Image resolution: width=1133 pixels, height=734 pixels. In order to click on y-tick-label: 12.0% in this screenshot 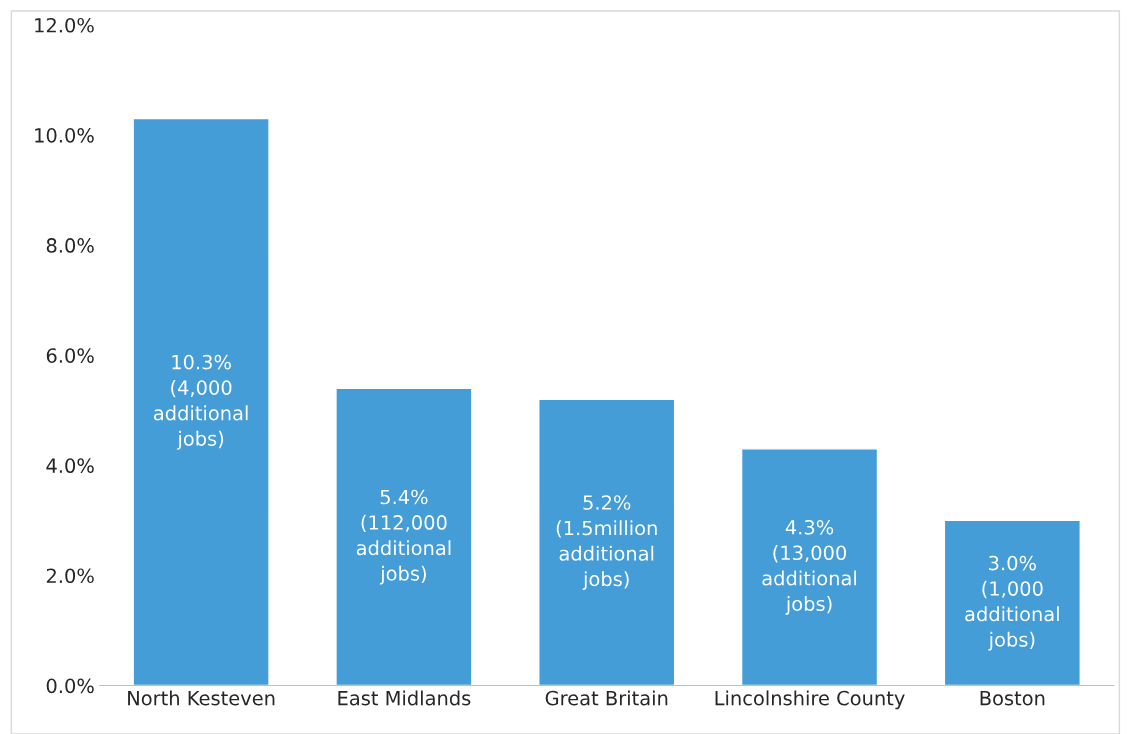, I will do `click(64, 25)`.